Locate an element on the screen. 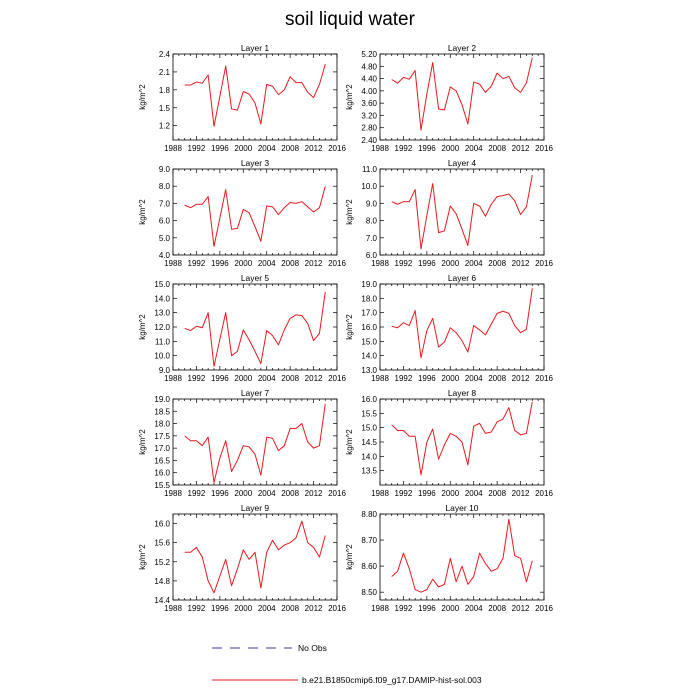 This screenshot has height=700, width=700. y-tick-label: 15.6 is located at coordinates (162, 543).